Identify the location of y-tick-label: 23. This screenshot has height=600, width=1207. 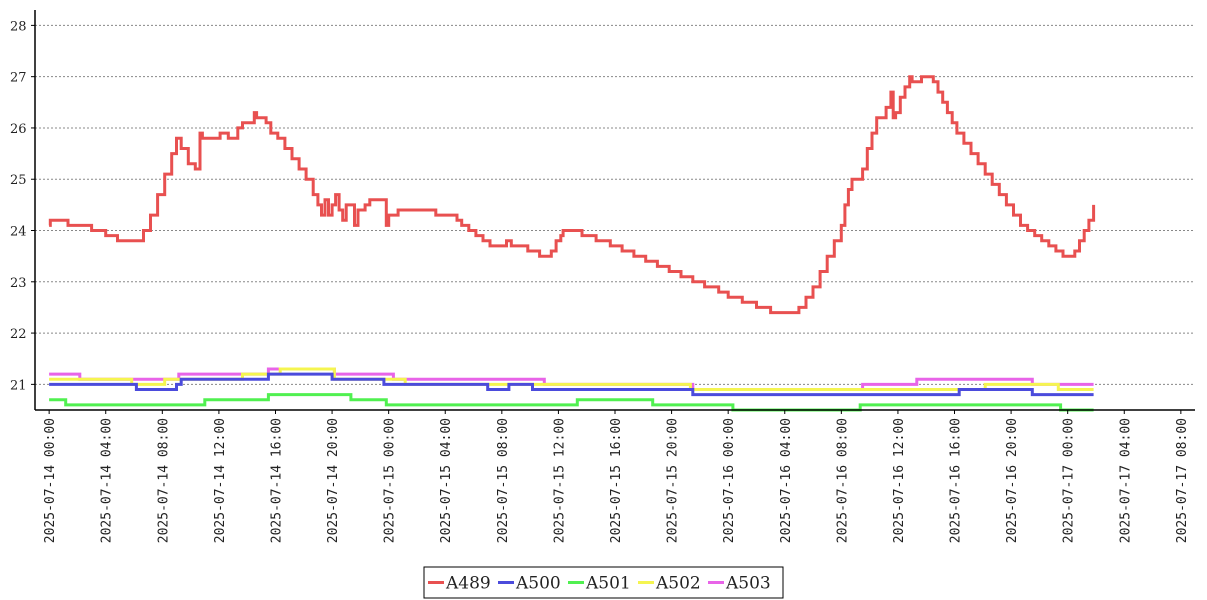
(18, 283).